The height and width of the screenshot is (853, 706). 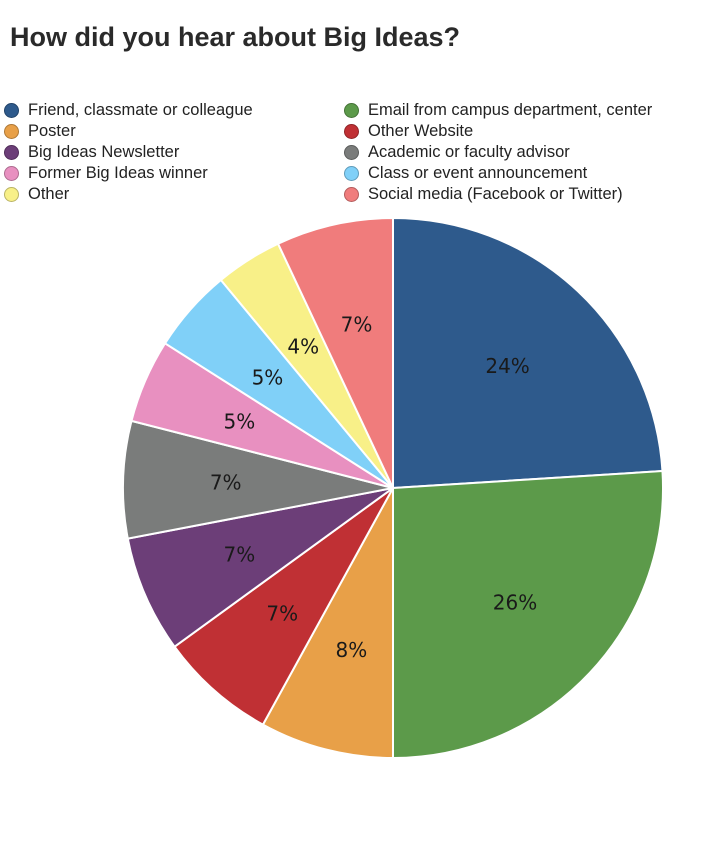 I want to click on slice-label-friend: 24%, so click(x=507, y=366).